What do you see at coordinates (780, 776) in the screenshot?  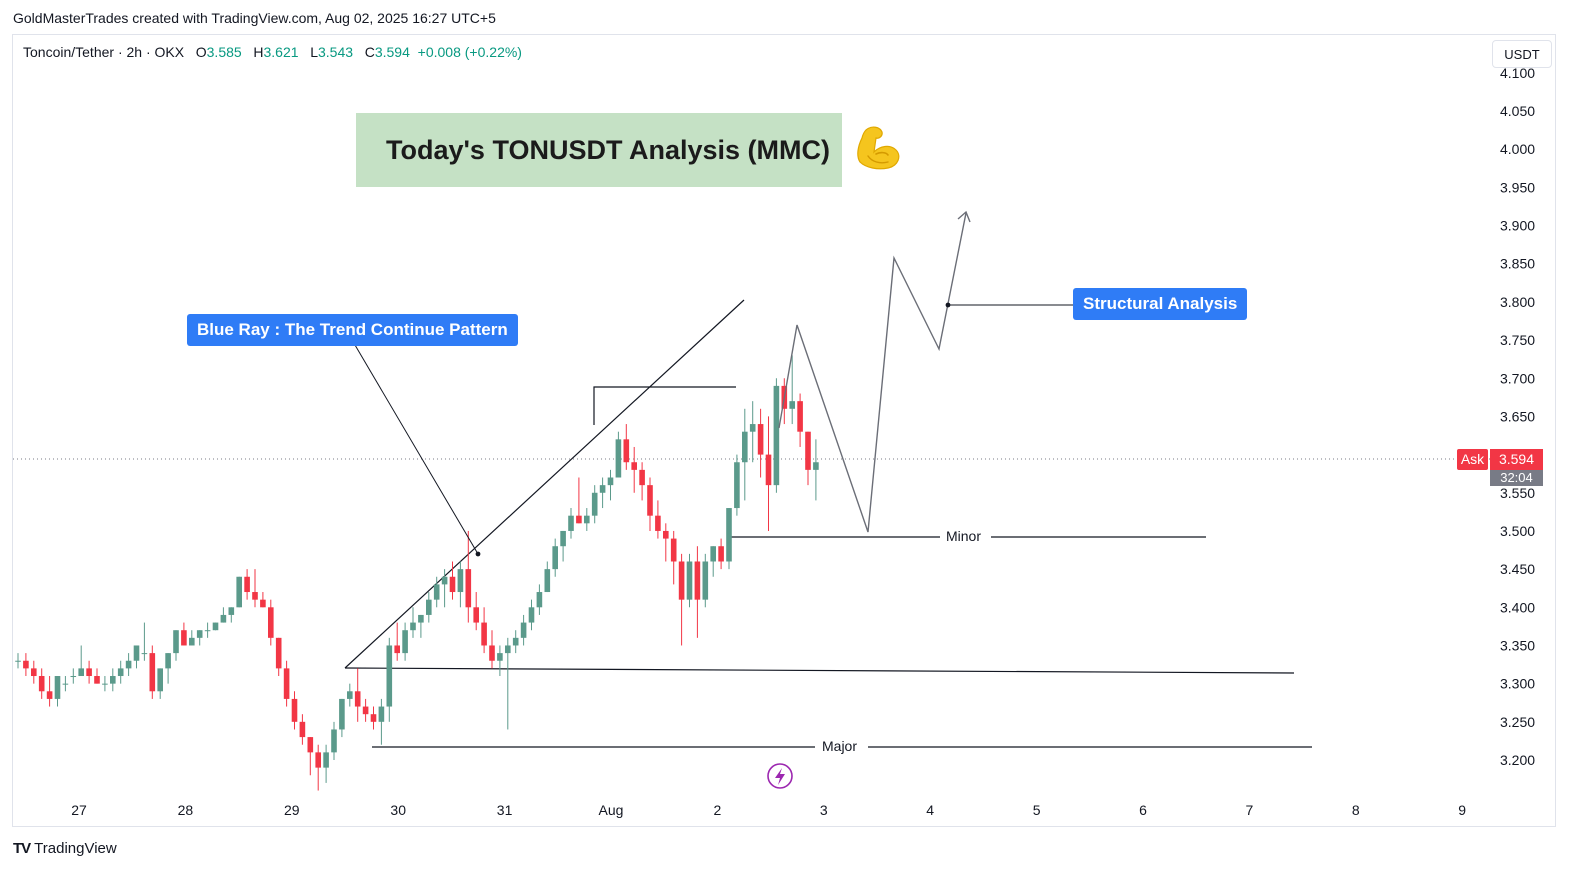 I see `lightning-icon` at bounding box center [780, 776].